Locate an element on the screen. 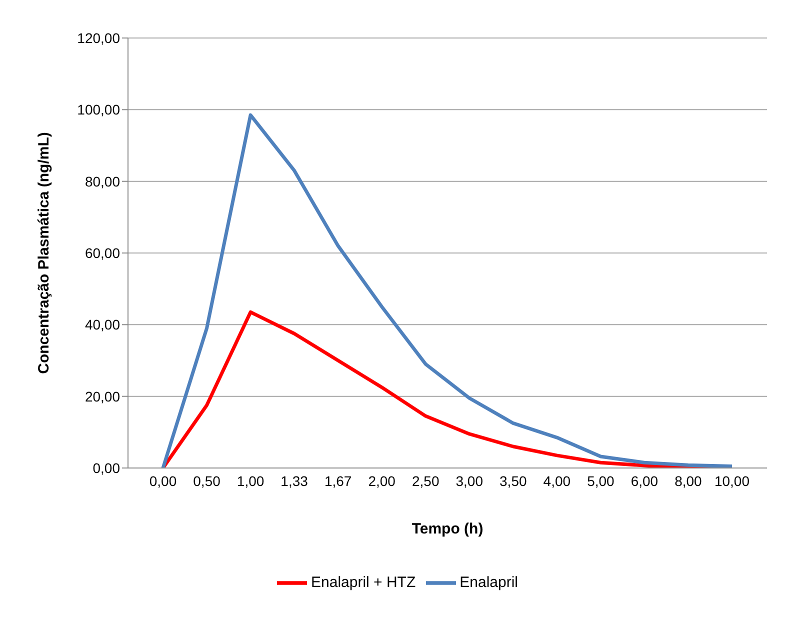 The height and width of the screenshot is (621, 795). x-tick-label: 3,00 is located at coordinates (470, 480).